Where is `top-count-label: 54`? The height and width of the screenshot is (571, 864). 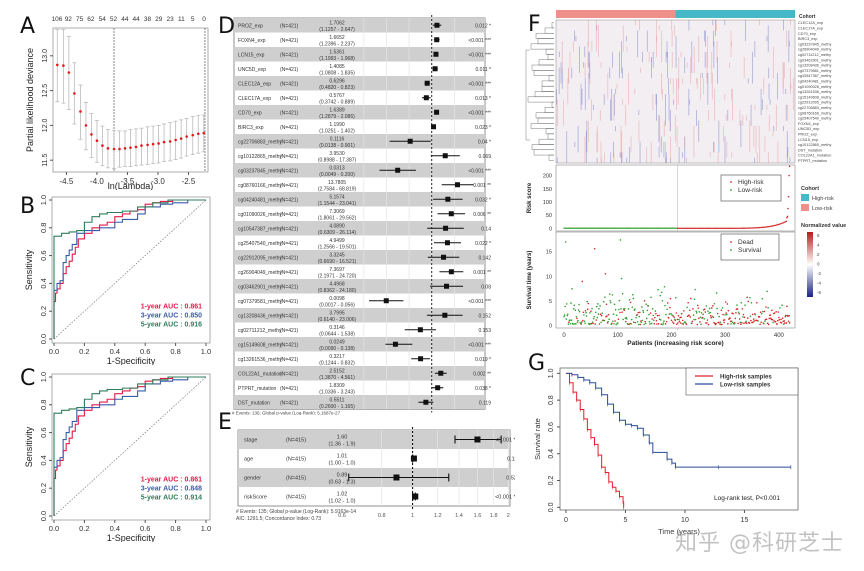 top-count-label: 54 is located at coordinates (103, 19).